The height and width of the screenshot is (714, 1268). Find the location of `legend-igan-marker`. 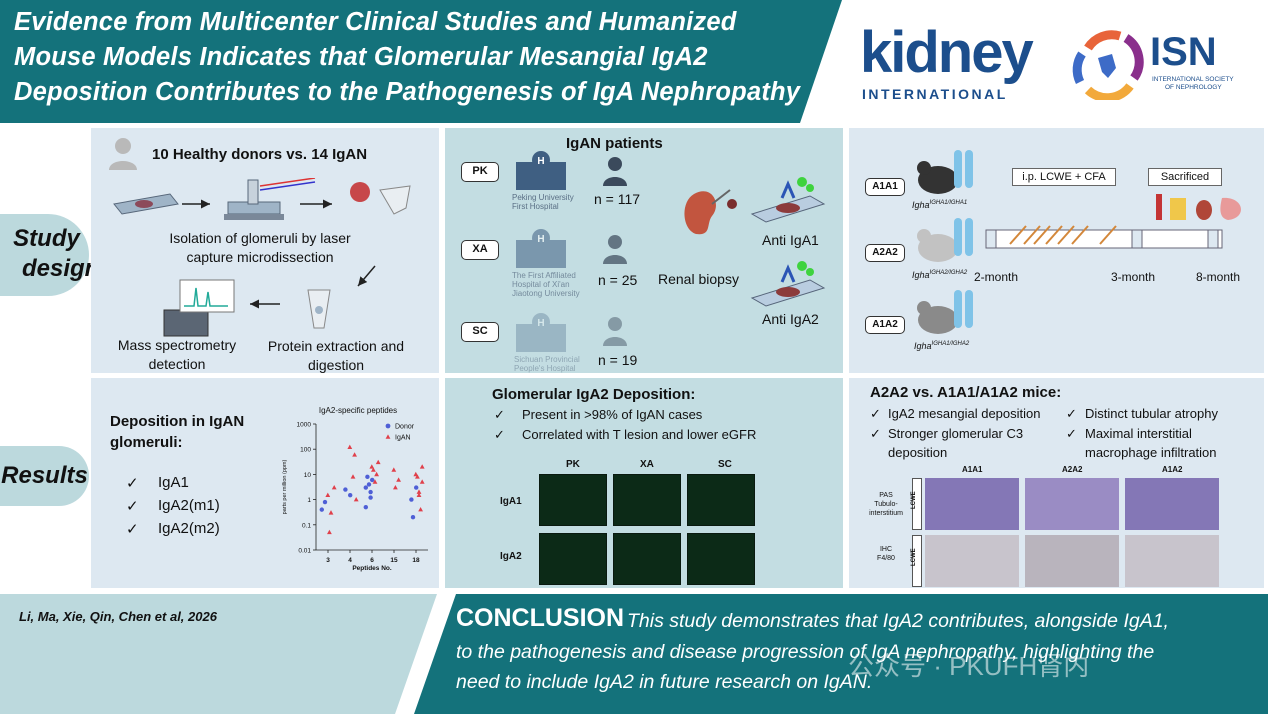

legend-igan-marker is located at coordinates (388, 436).